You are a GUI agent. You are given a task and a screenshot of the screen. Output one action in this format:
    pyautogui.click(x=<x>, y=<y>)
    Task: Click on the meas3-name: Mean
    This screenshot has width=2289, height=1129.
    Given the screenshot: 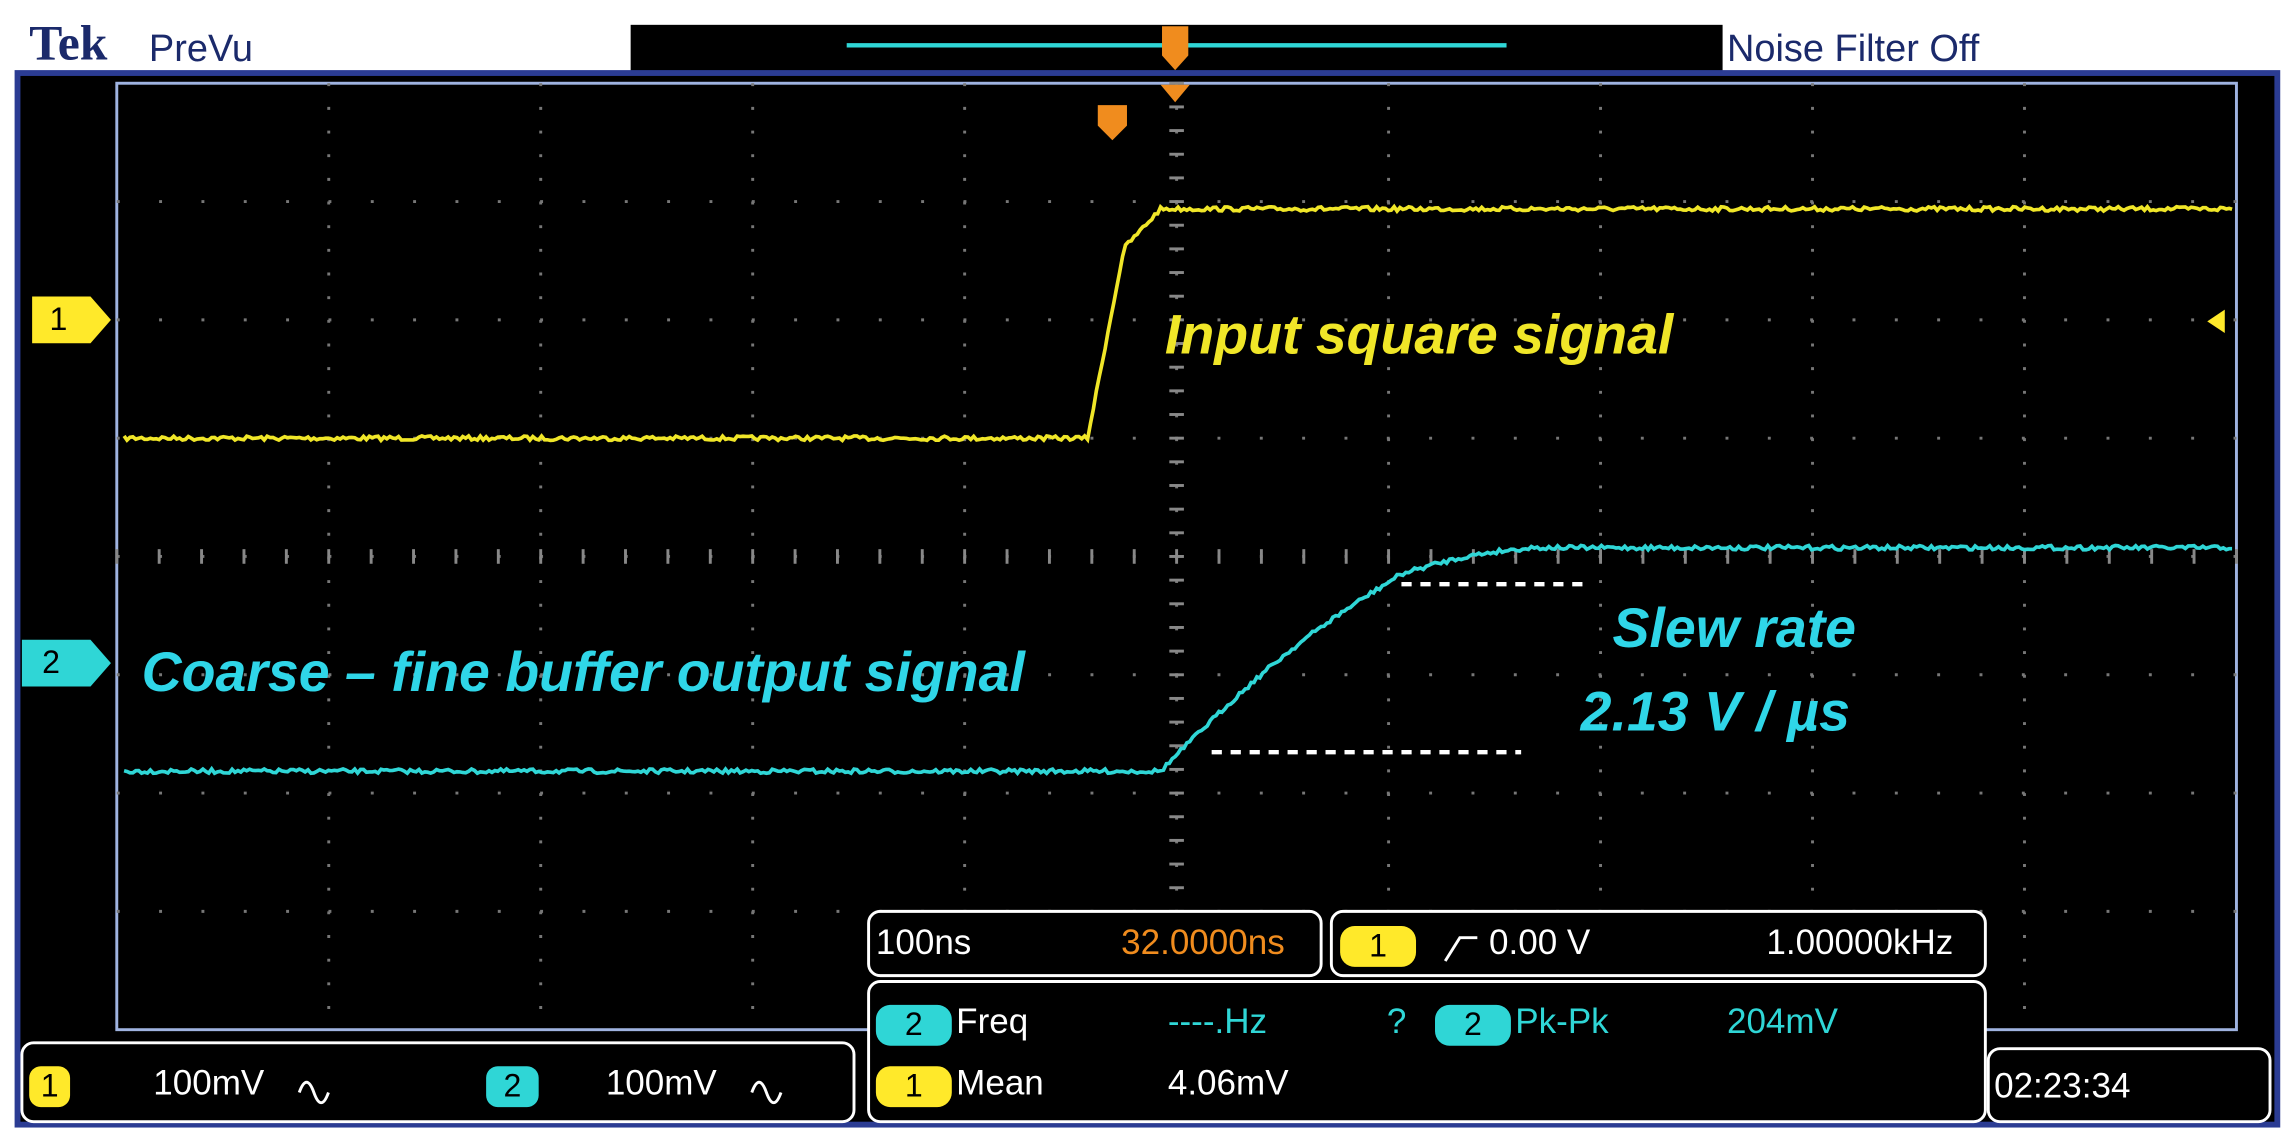 What is the action you would take?
    pyautogui.click(x=1000, y=1082)
    